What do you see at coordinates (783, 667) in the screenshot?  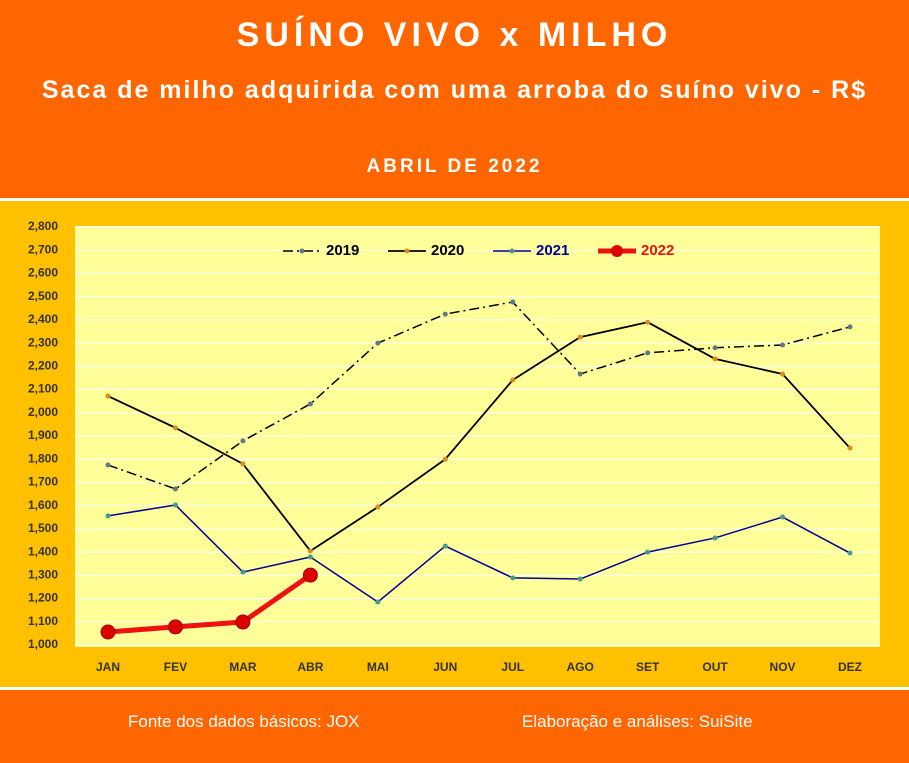 I see `x-tick-label: NOV` at bounding box center [783, 667].